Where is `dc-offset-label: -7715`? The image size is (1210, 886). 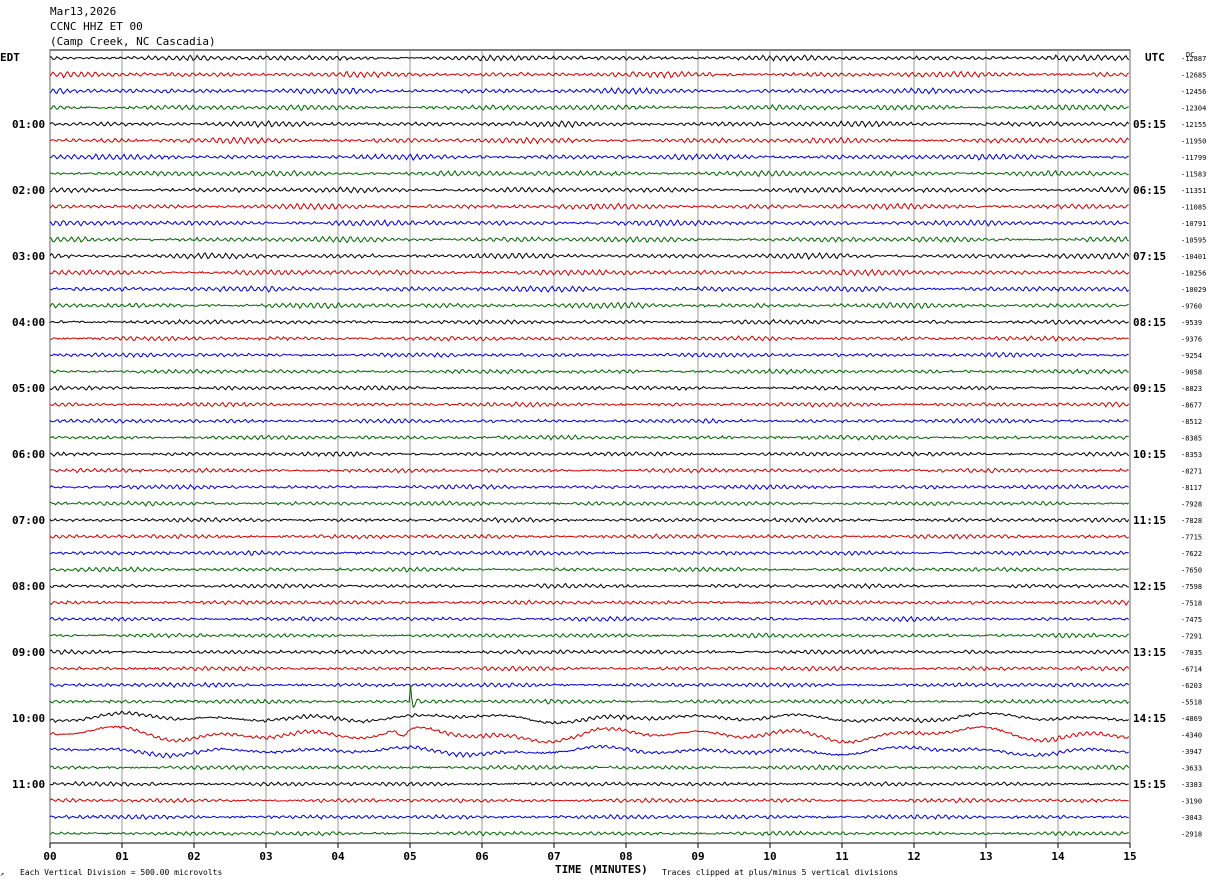 dc-offset-label: -7715 is located at coordinates (1191, 538).